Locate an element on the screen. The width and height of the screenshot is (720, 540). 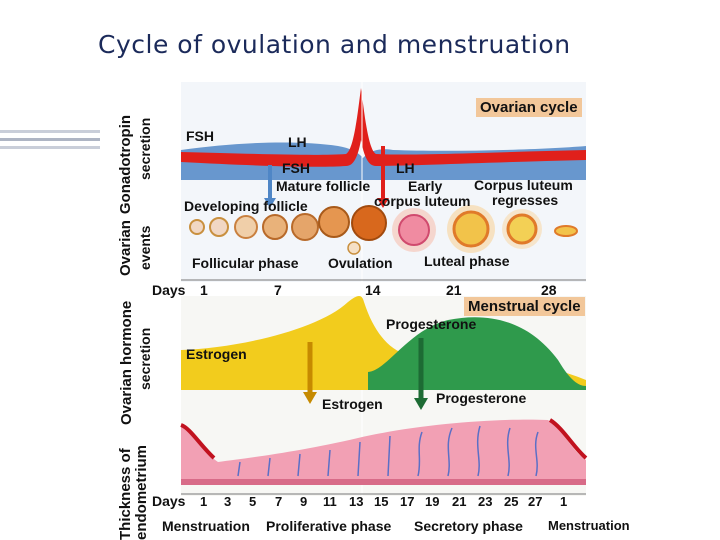
lh-label: LH is located at coordinates (297, 142).